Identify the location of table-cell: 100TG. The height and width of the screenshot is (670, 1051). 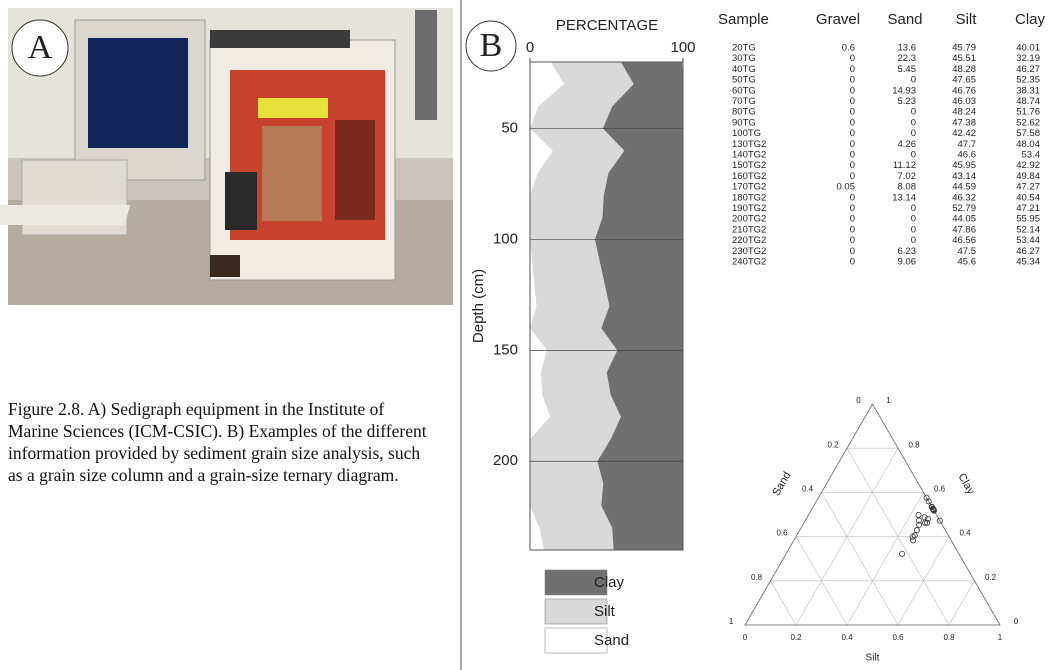
(746, 133).